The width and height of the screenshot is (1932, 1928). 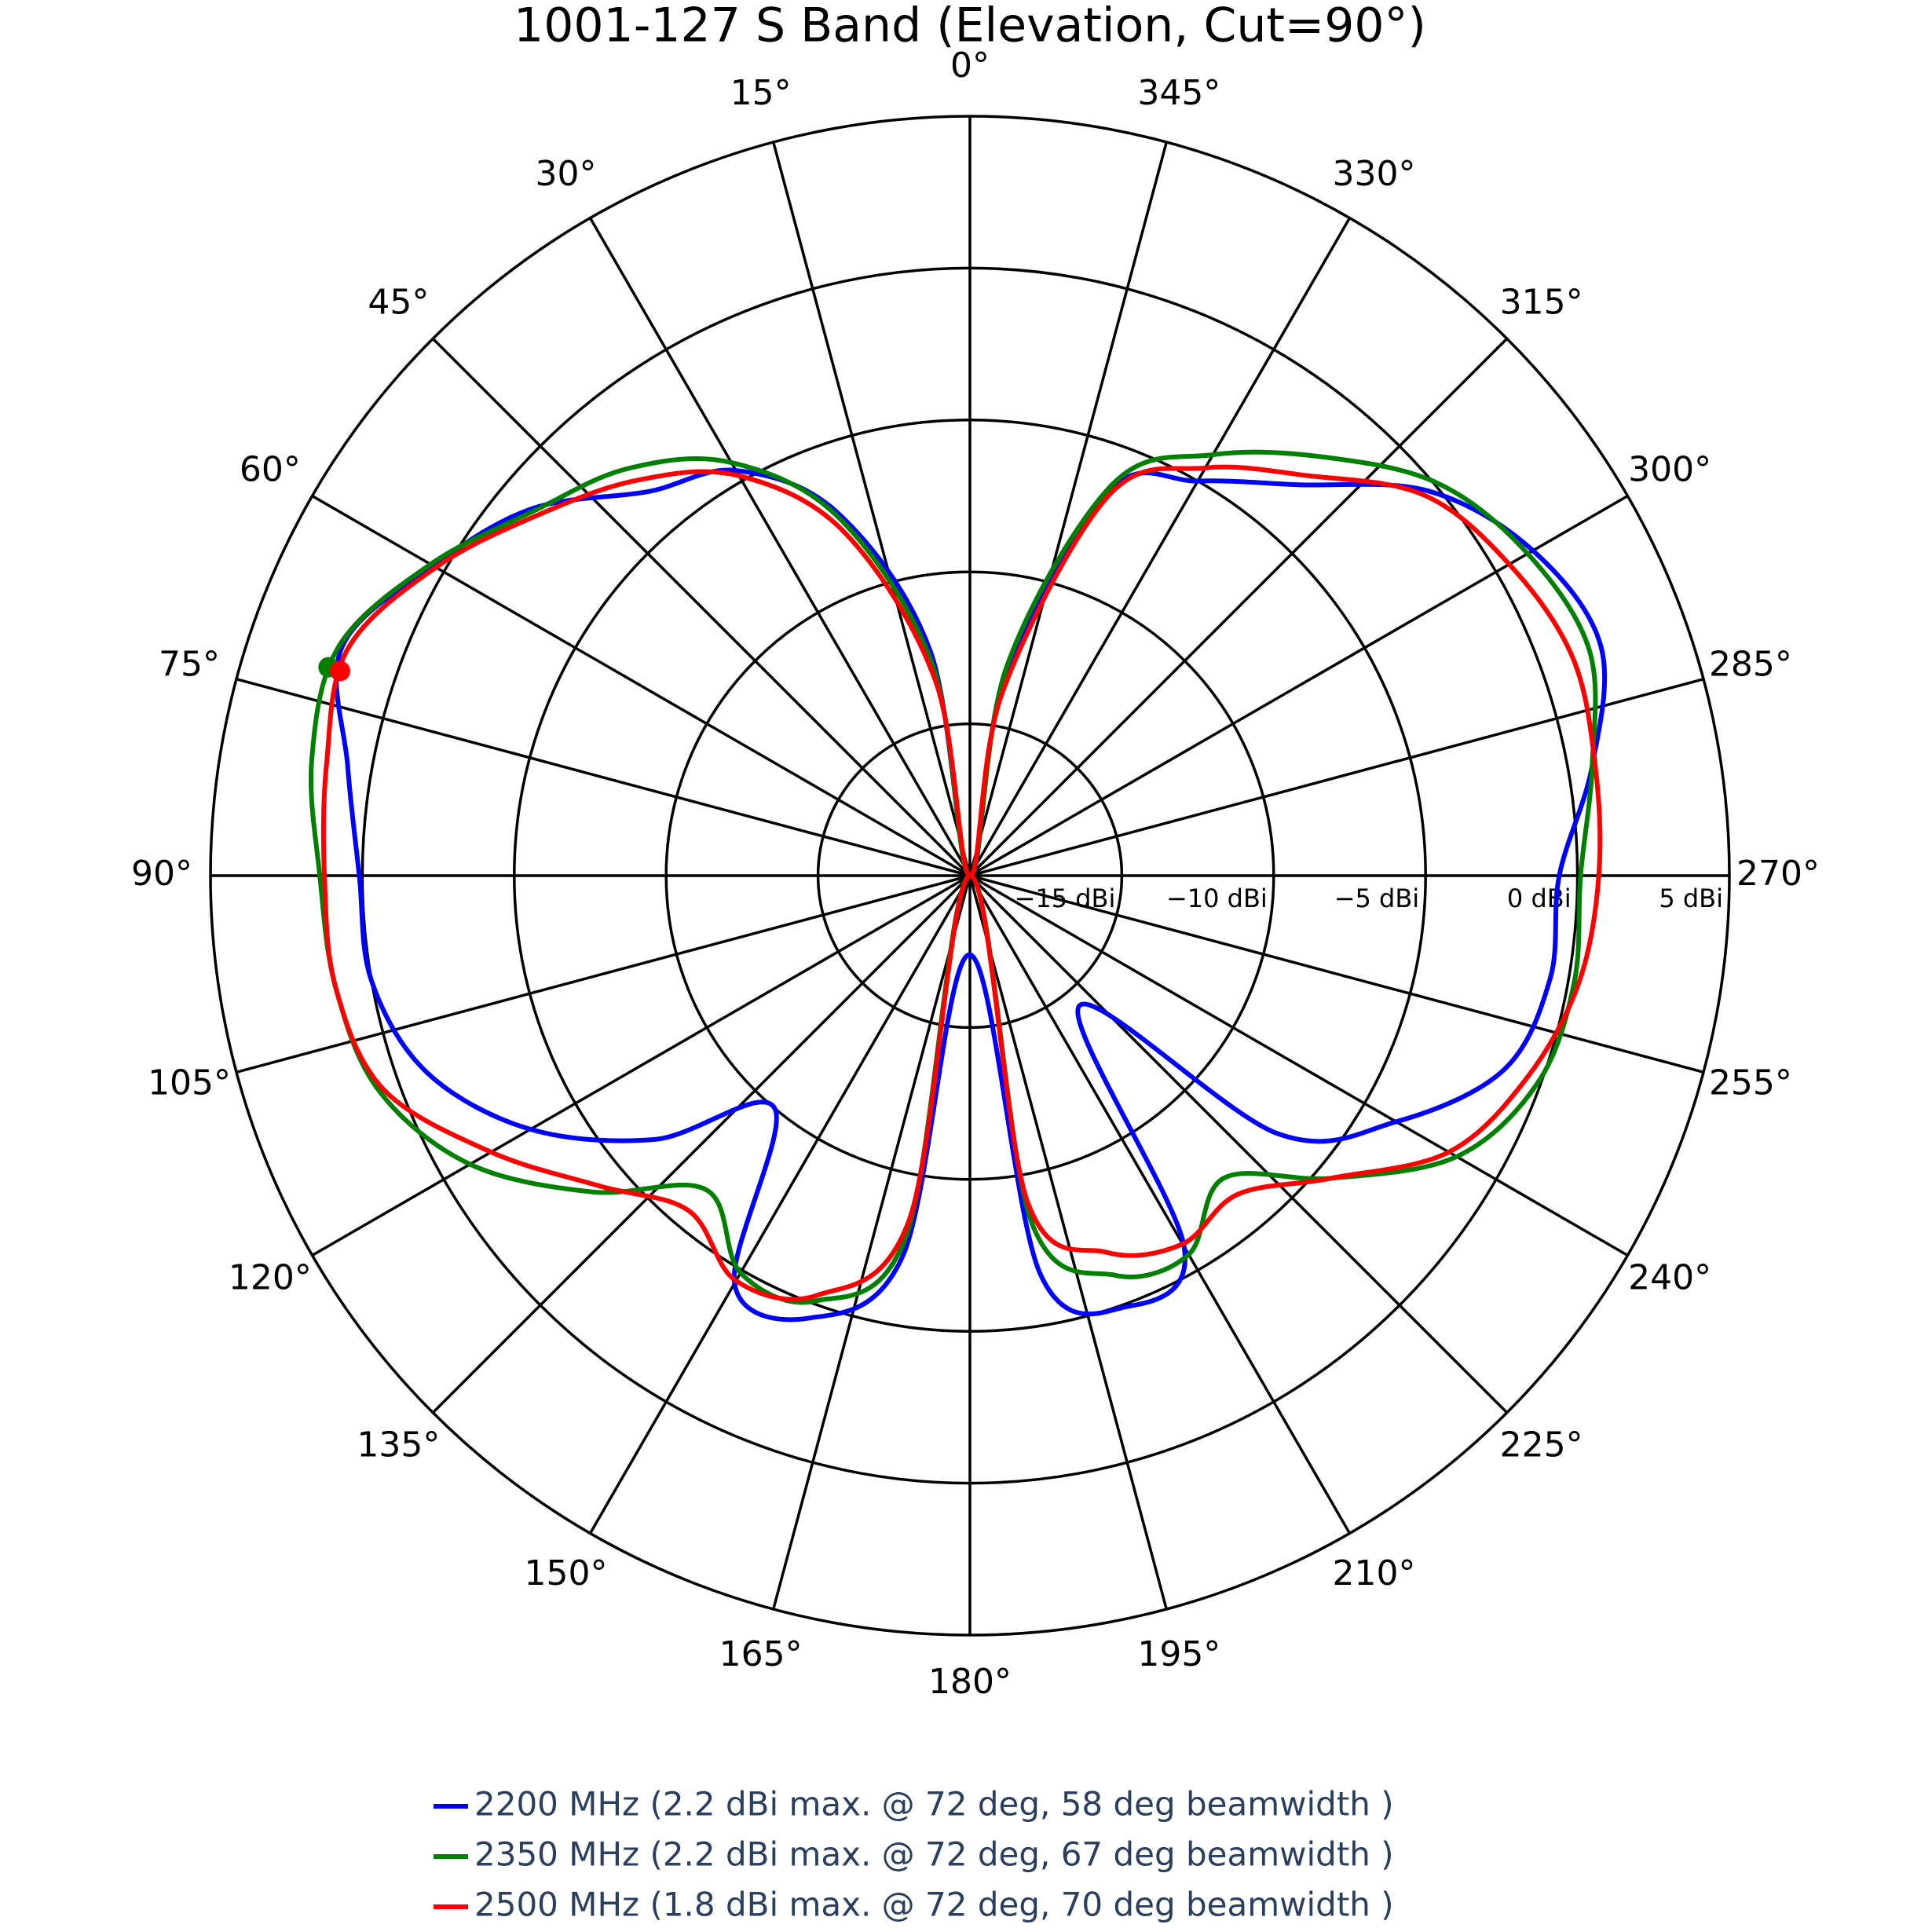 I want to click on r-tick-label: −5 dBi, so click(x=1377, y=899).